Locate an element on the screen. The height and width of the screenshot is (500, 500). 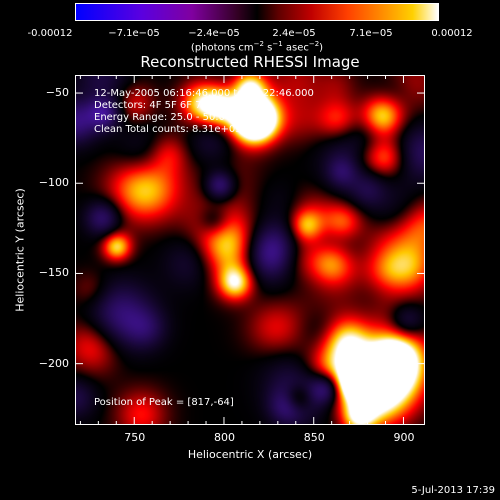
x-tick-label: 850 is located at coordinates (314, 437).